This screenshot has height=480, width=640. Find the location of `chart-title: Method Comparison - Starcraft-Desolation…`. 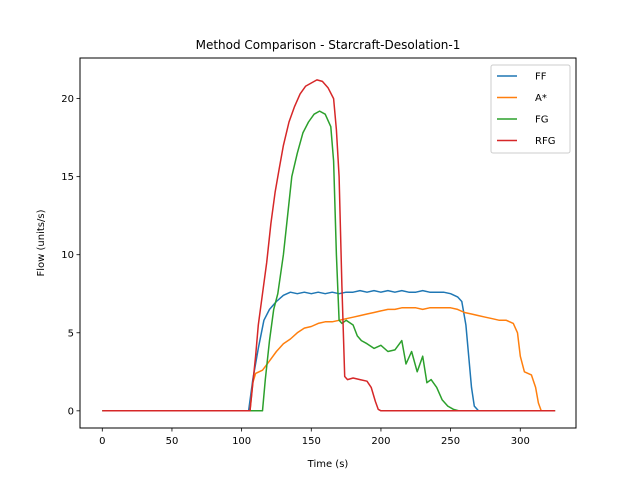

chart-title: Method Comparison - Starcraft-Desolation… is located at coordinates (328, 45).